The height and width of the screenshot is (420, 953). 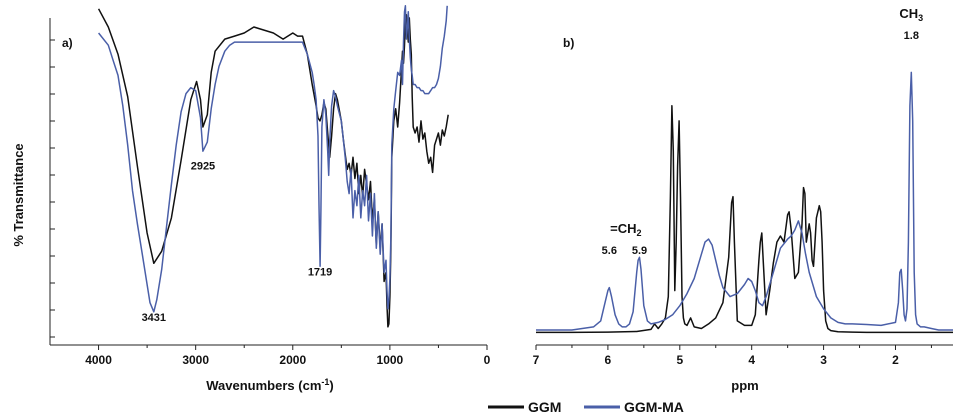 What do you see at coordinates (98, 360) in the screenshot?
I see `ftir-x-tick-label: 4000` at bounding box center [98, 360].